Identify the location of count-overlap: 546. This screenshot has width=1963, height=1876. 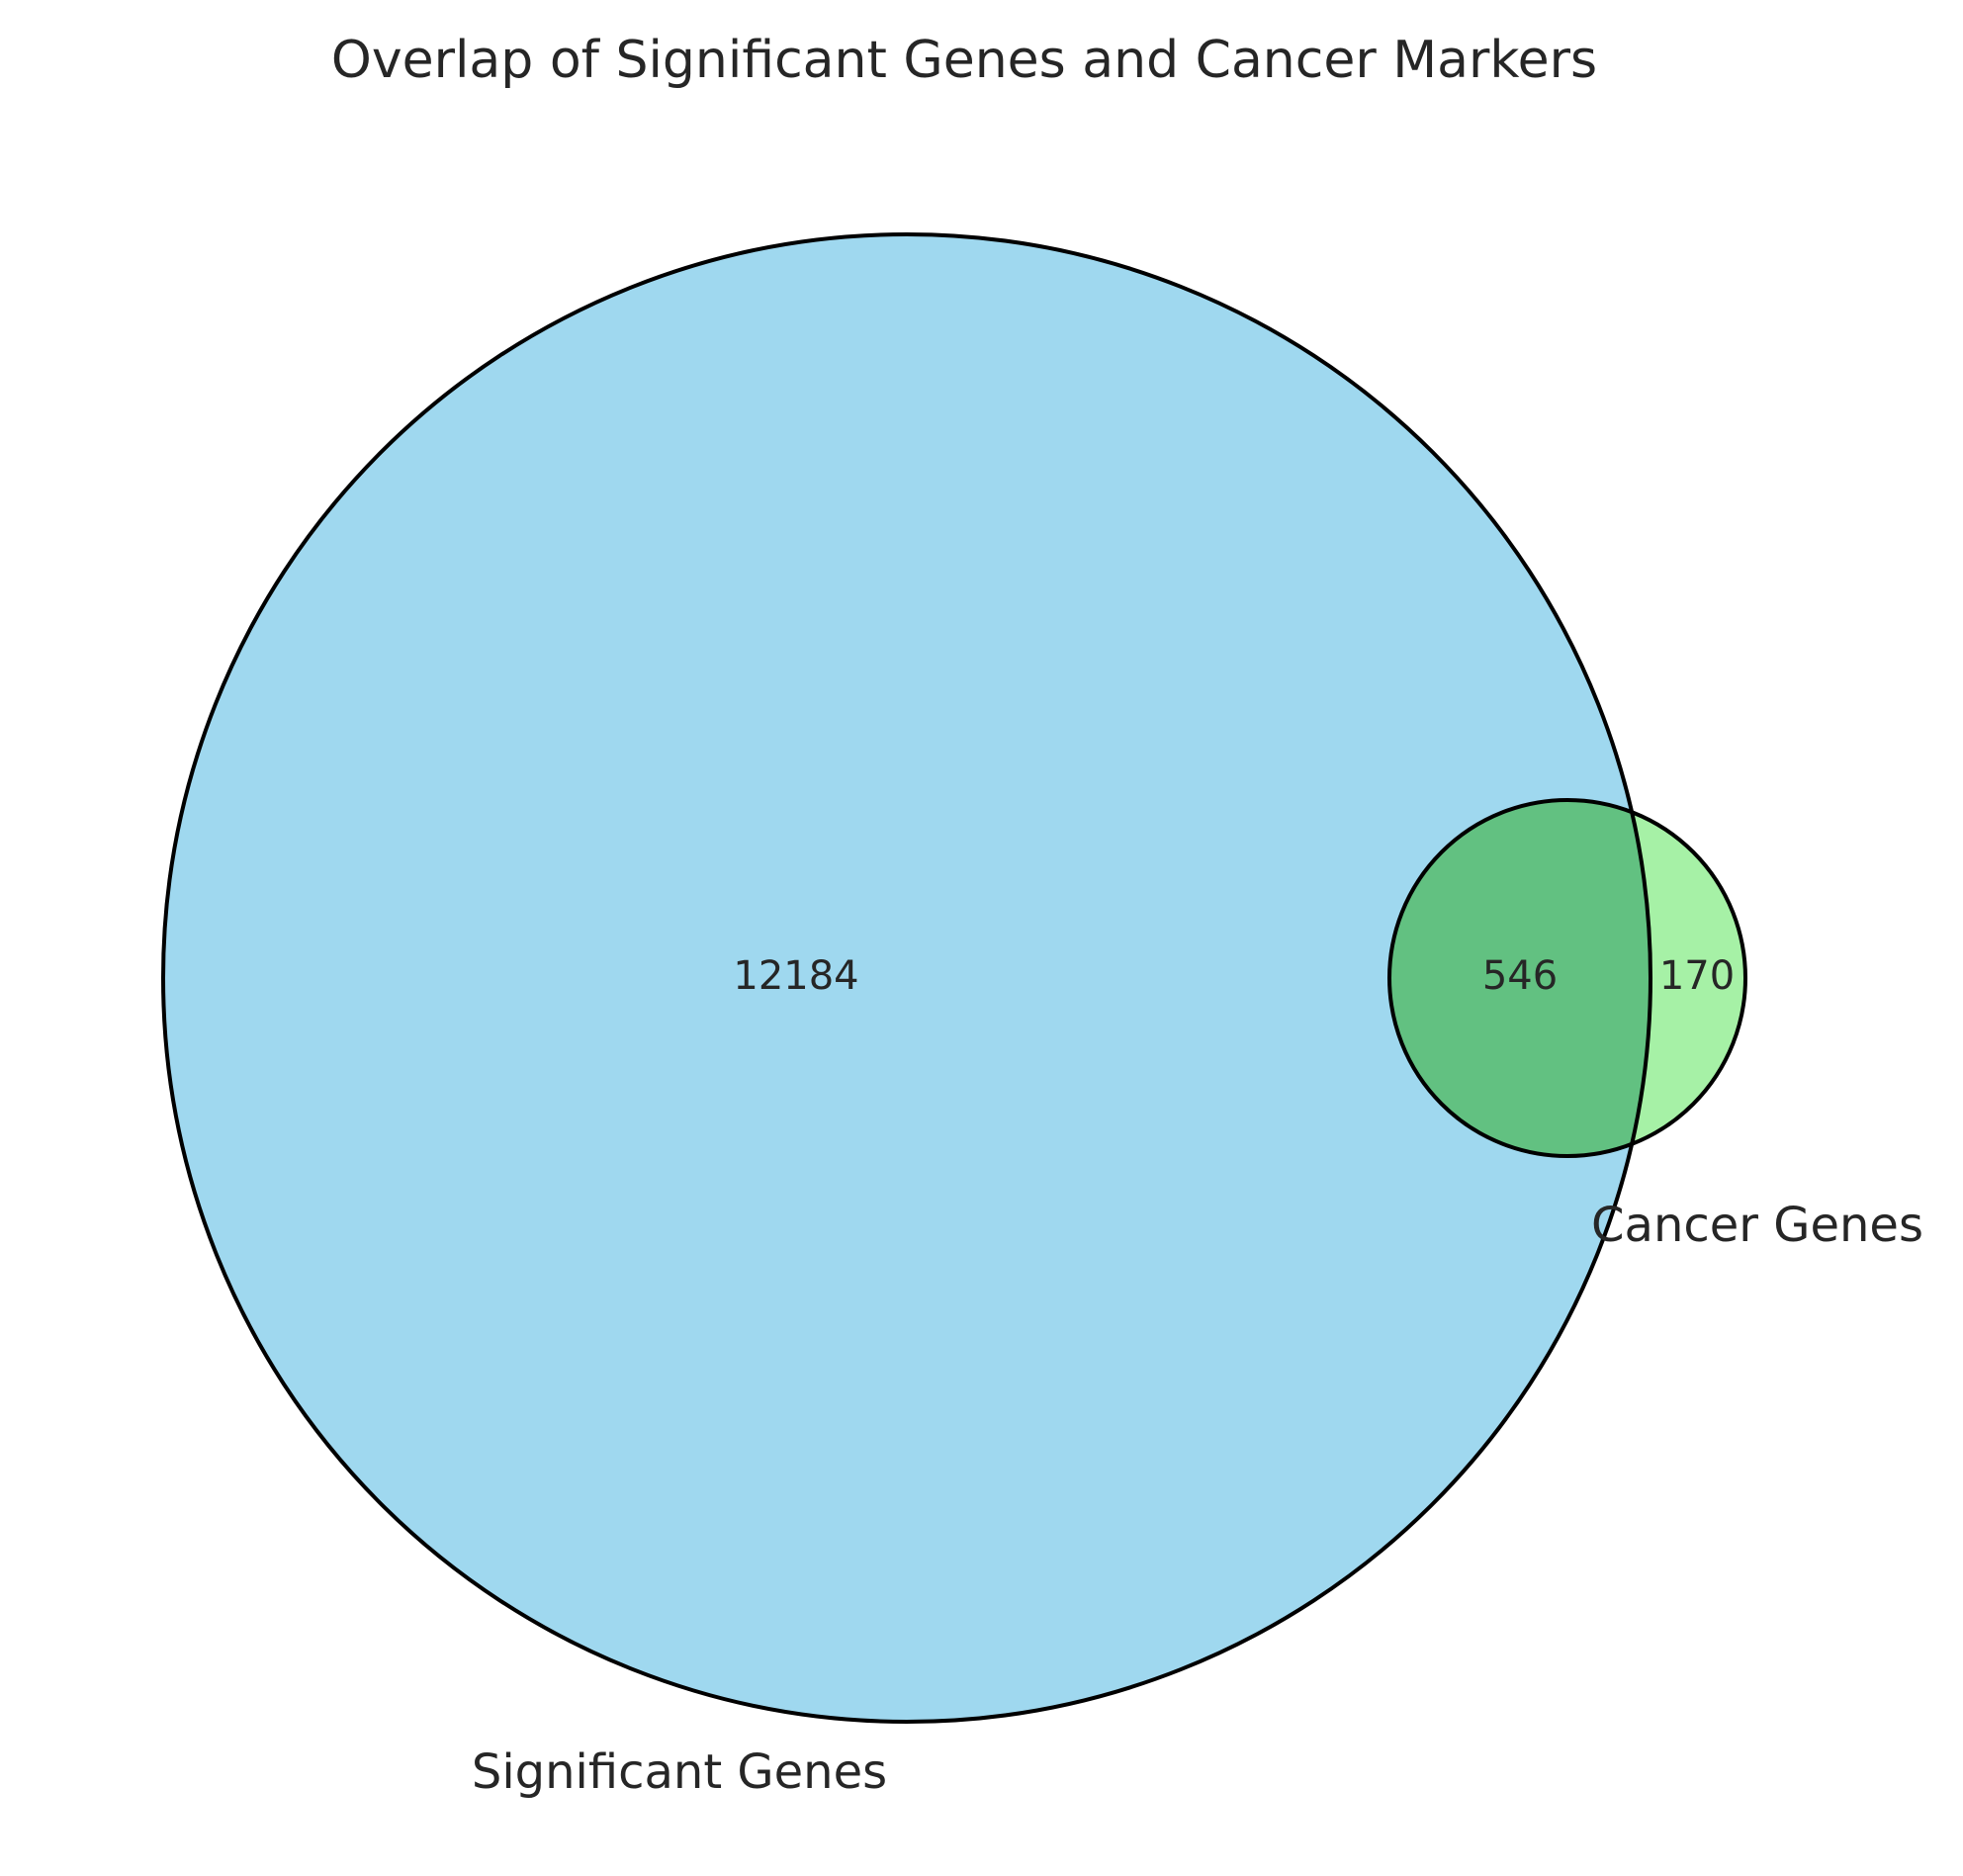
(1520, 976).